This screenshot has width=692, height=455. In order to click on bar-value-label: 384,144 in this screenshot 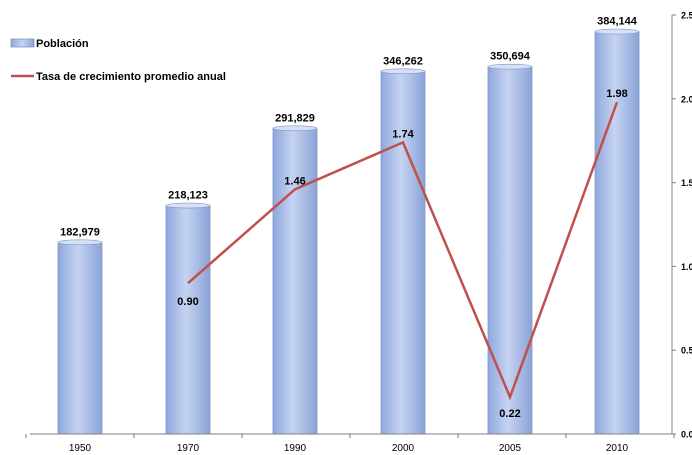, I will do `click(617, 22)`.